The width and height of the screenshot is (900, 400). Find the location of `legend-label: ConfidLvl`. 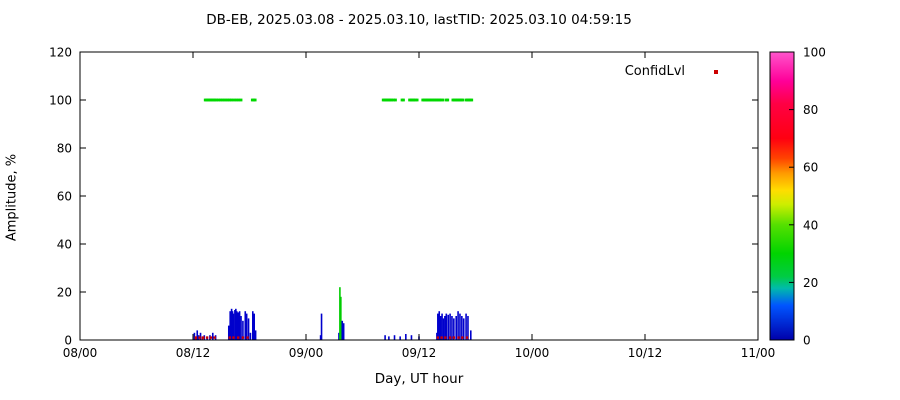

legend-label: ConfidLvl is located at coordinates (654, 71).